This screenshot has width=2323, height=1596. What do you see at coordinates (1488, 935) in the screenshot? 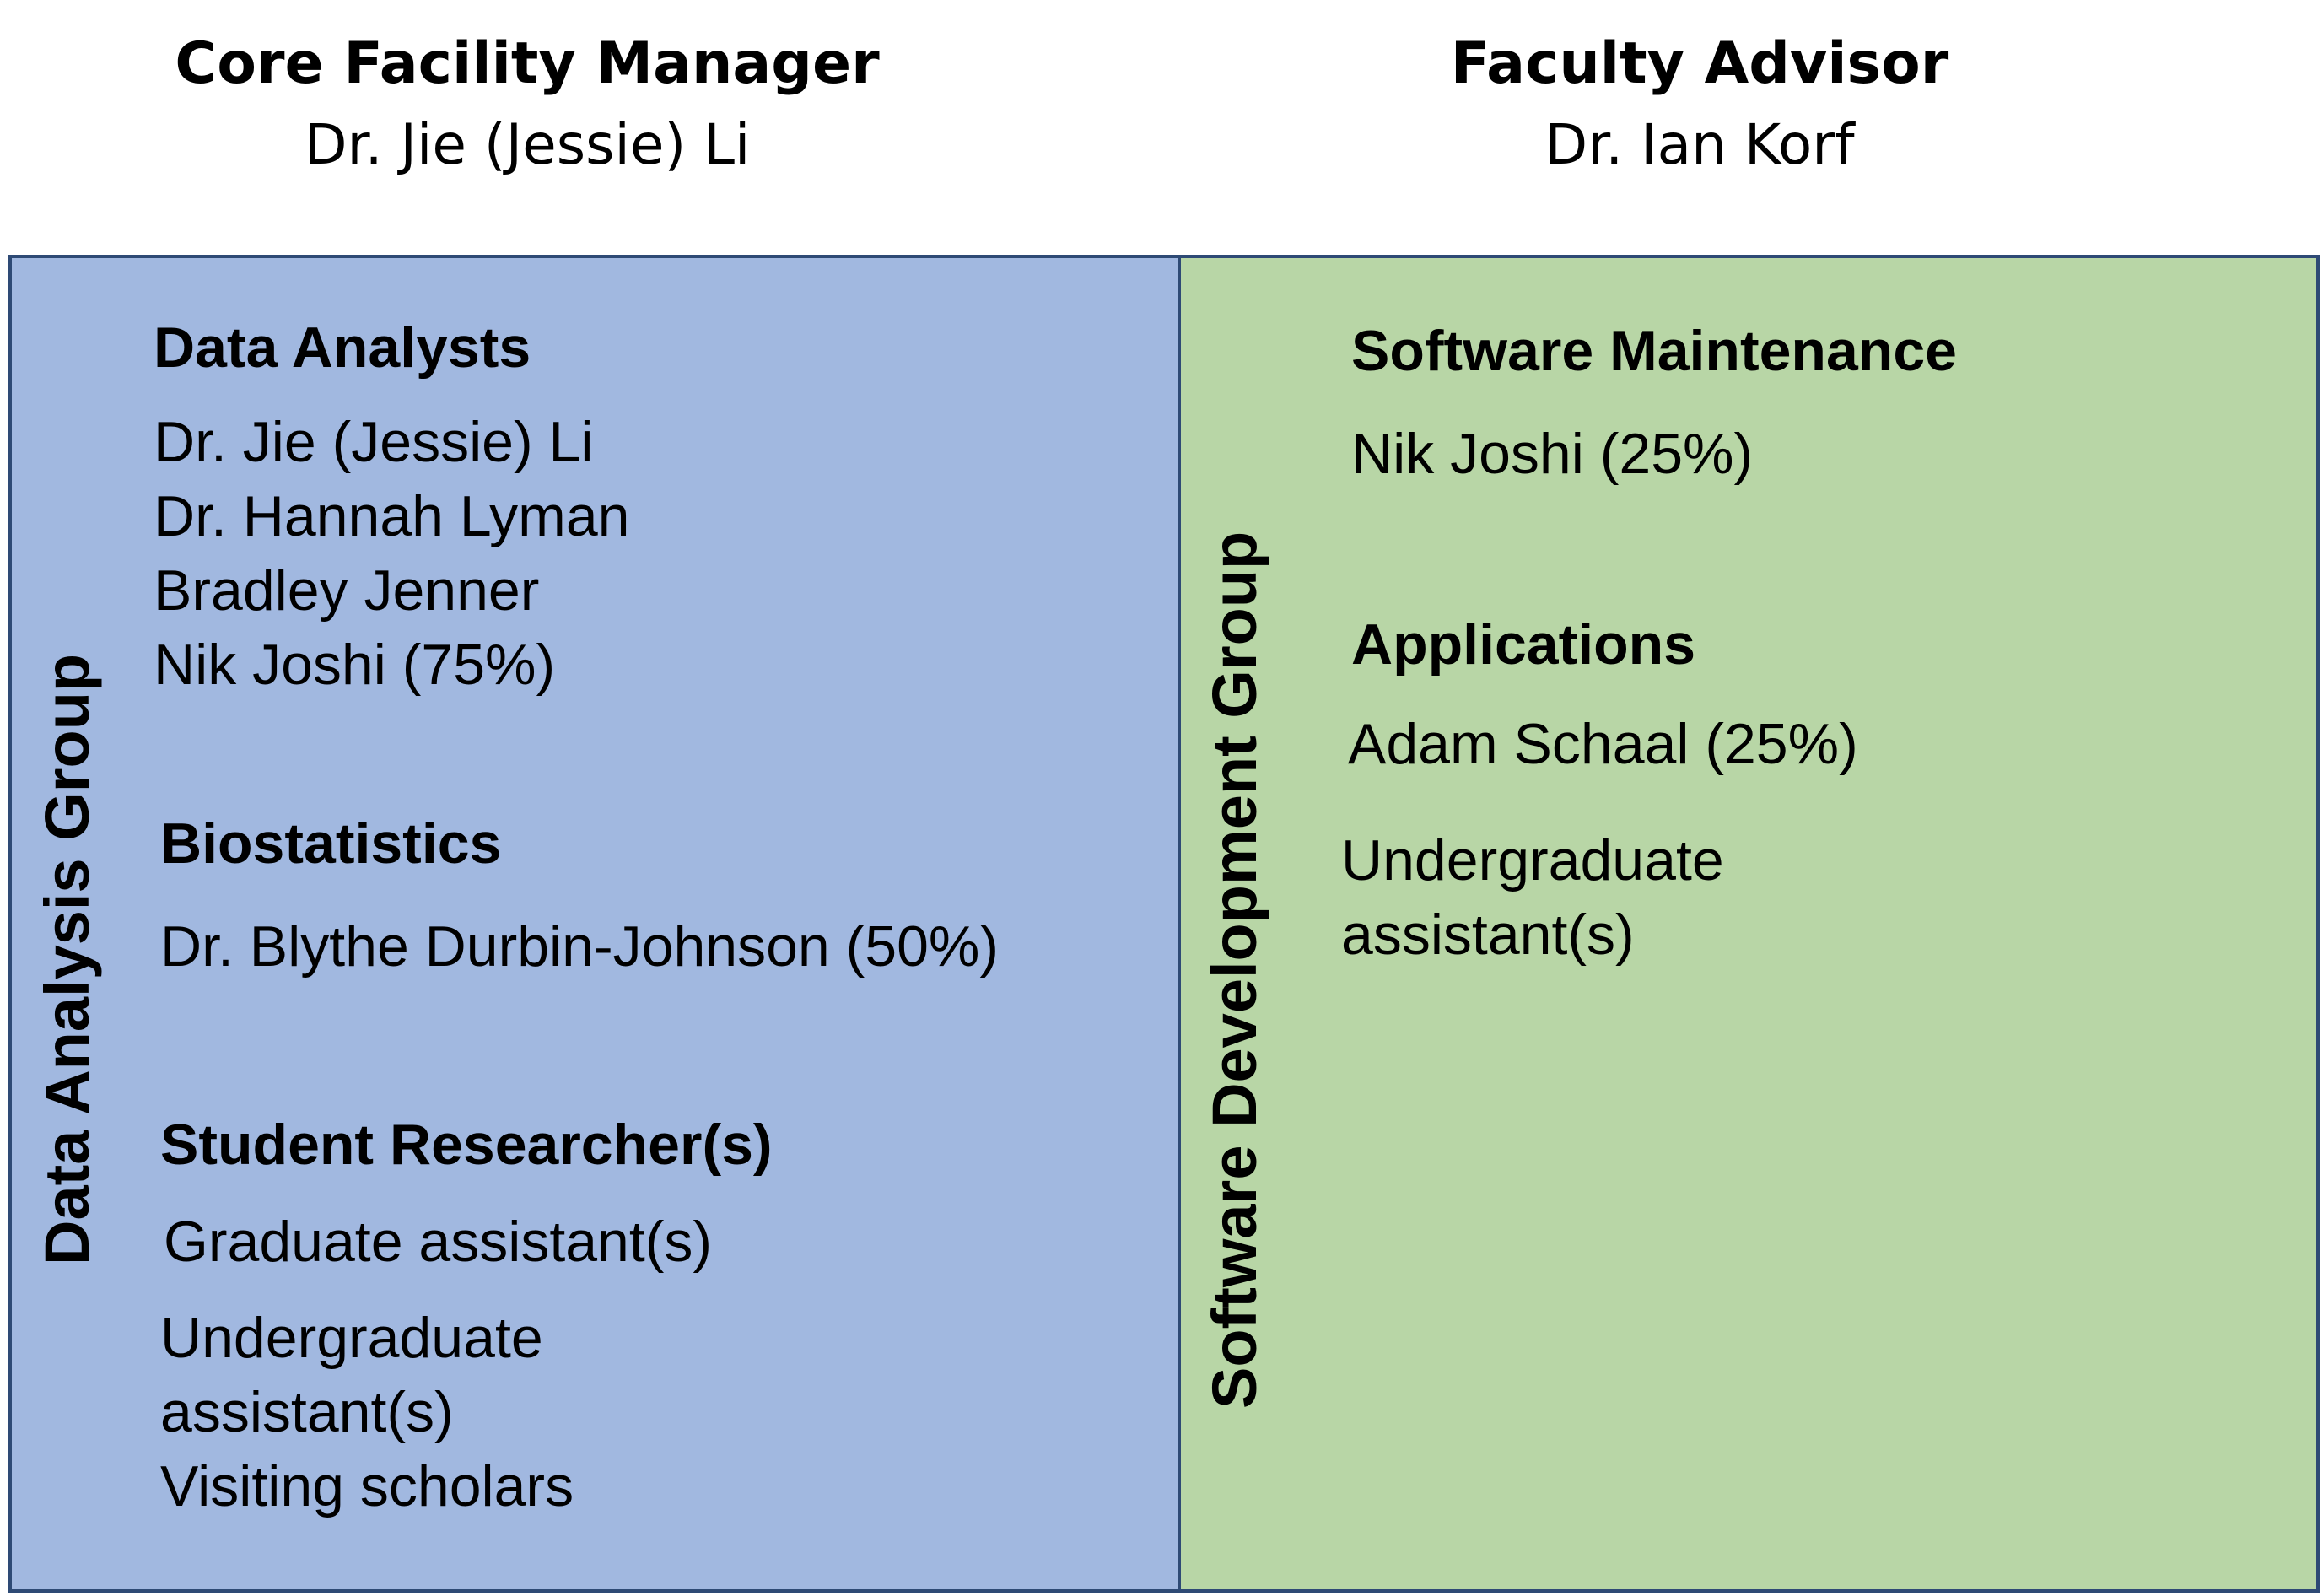
I see `applications-undergraduate-line2: assistant(s)` at bounding box center [1488, 935].